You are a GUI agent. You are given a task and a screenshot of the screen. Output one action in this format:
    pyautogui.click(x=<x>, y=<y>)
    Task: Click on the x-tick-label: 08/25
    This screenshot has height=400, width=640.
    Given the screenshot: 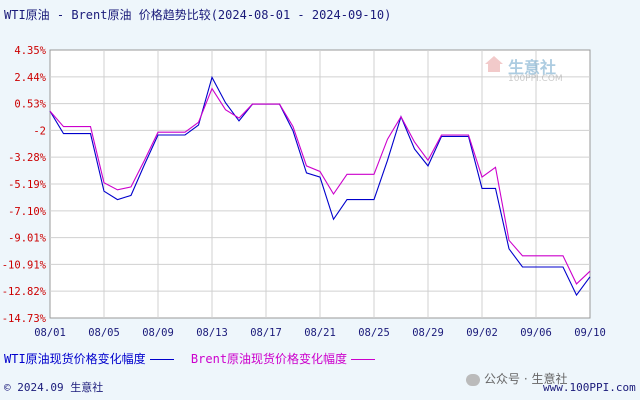 What is the action you would take?
    pyautogui.click(x=374, y=333)
    